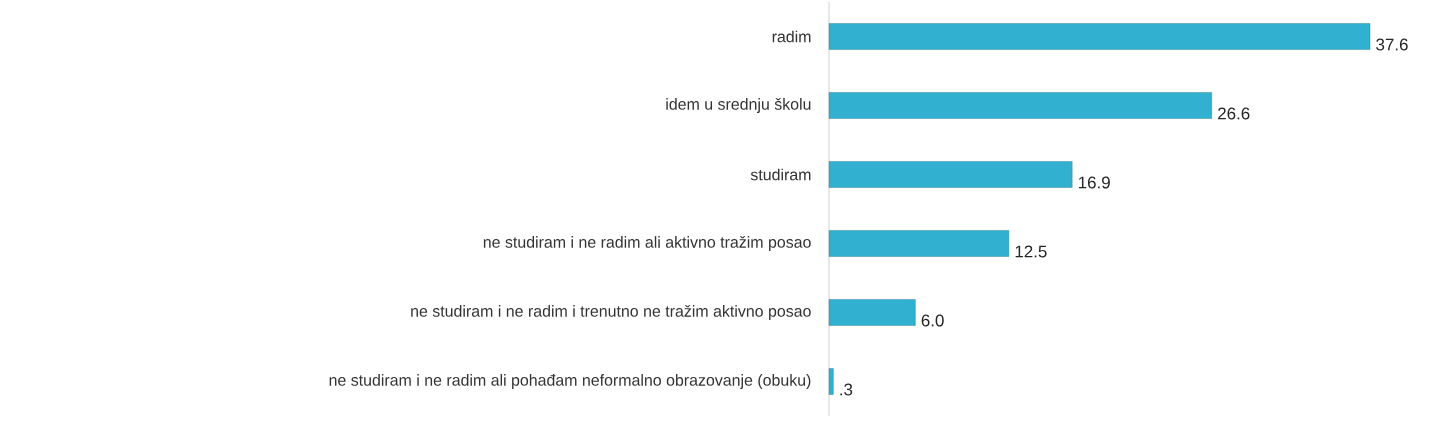 The height and width of the screenshot is (422, 1439). I want to click on y-tick-label: ne studiram i ne radim i trenutno ne tražim aktivno posao, so click(611, 312).